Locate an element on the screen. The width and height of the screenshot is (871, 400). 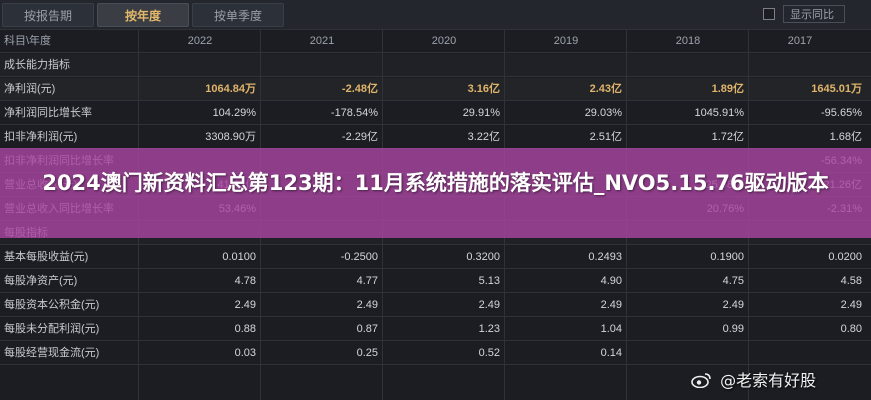
watermark: @老索有好股 is located at coordinates (777, 381).